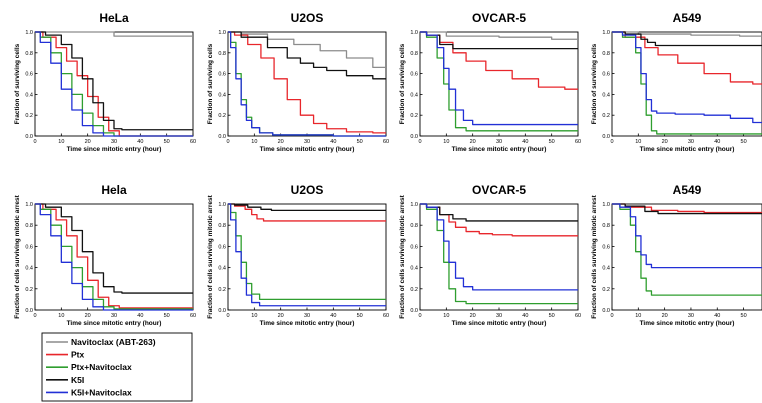 This screenshot has width=762, height=403. I want to click on panel-title: HeLa, so click(114, 18).